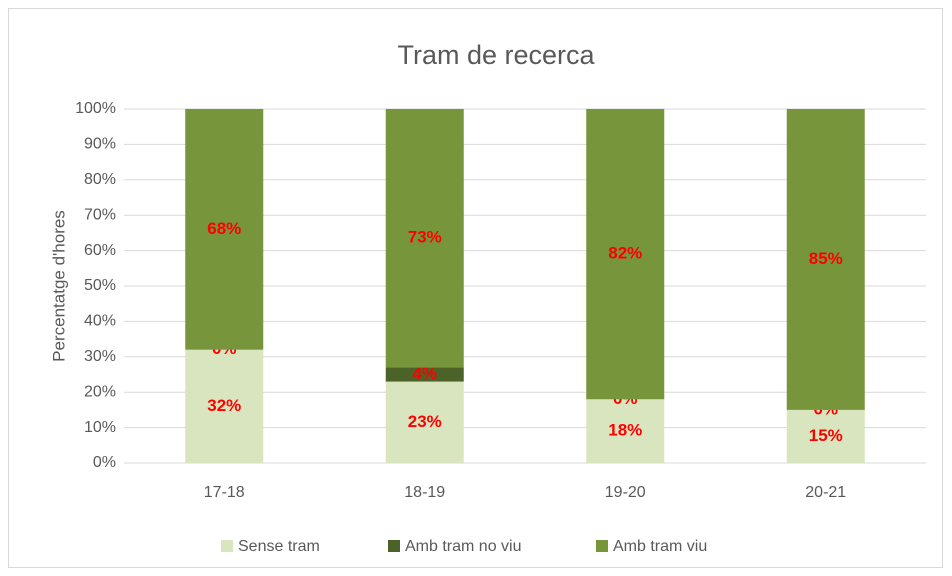 The width and height of the screenshot is (952, 576). What do you see at coordinates (104, 462) in the screenshot?
I see `y-tick-label: 0%` at bounding box center [104, 462].